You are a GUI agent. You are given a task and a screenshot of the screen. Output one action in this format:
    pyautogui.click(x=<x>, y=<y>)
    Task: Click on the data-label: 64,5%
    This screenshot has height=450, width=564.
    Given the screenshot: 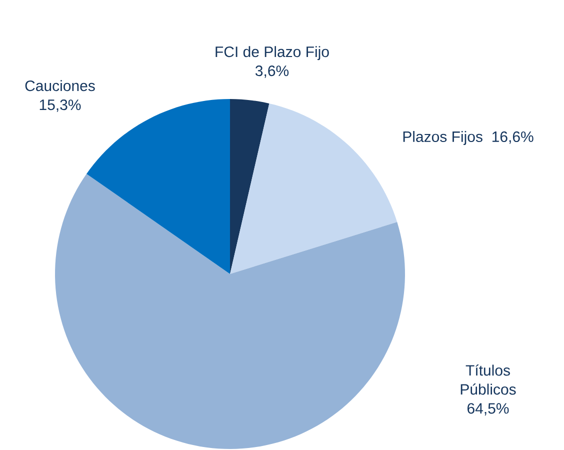 What is the action you would take?
    pyautogui.click(x=488, y=409)
    